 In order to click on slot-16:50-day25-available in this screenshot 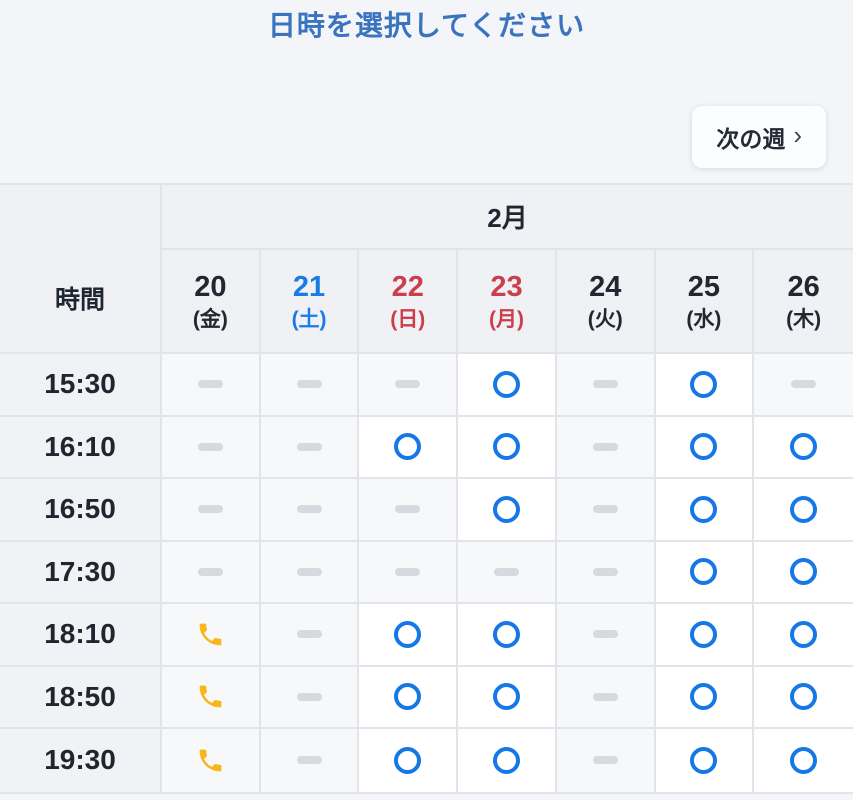, I will do `click(705, 510)`.